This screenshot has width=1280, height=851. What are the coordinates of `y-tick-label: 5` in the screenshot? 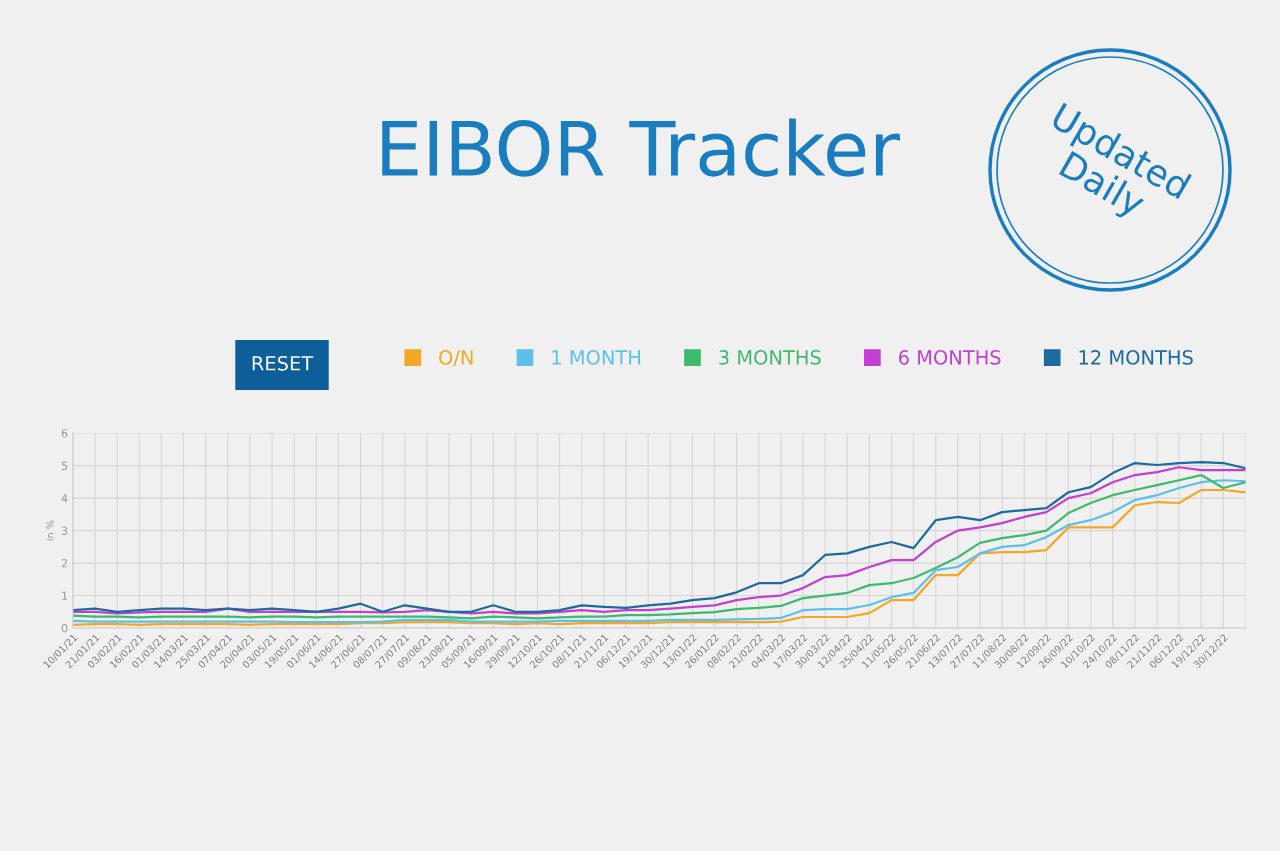 It's located at (64, 466).